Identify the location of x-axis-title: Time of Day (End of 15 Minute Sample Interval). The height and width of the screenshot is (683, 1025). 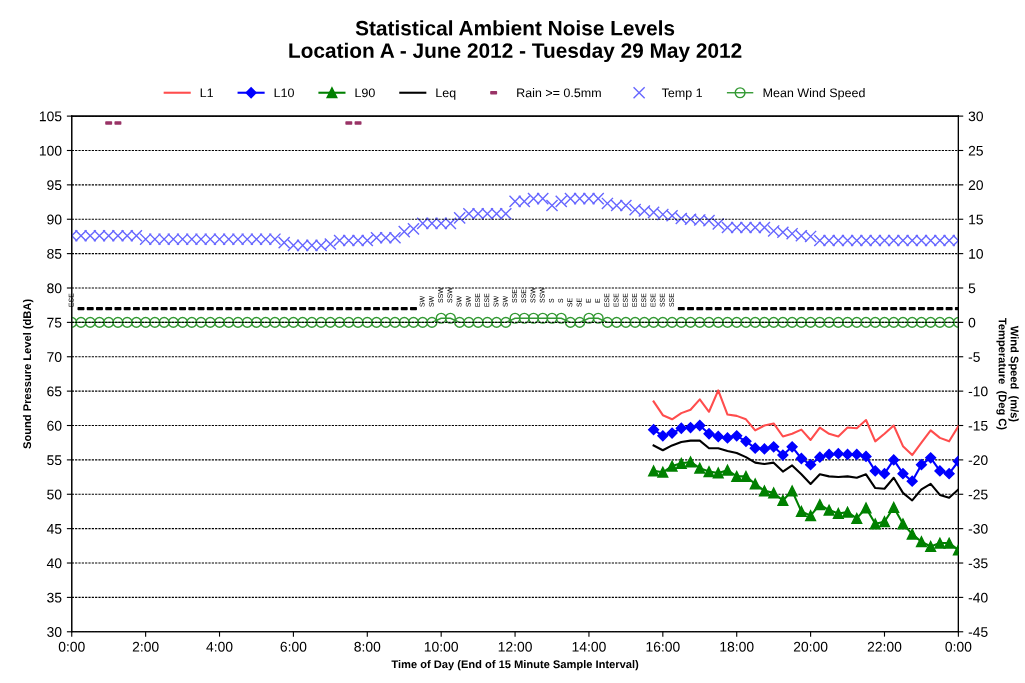
(515, 665).